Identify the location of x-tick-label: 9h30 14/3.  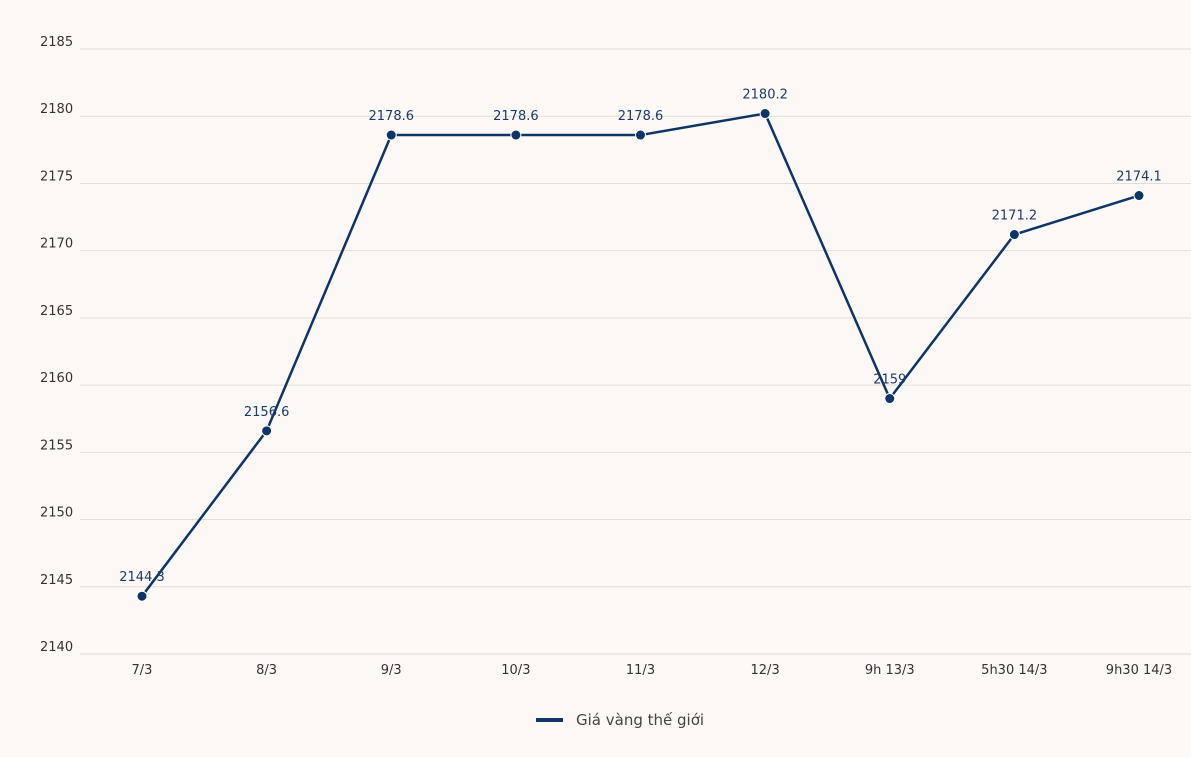
(1139, 670).